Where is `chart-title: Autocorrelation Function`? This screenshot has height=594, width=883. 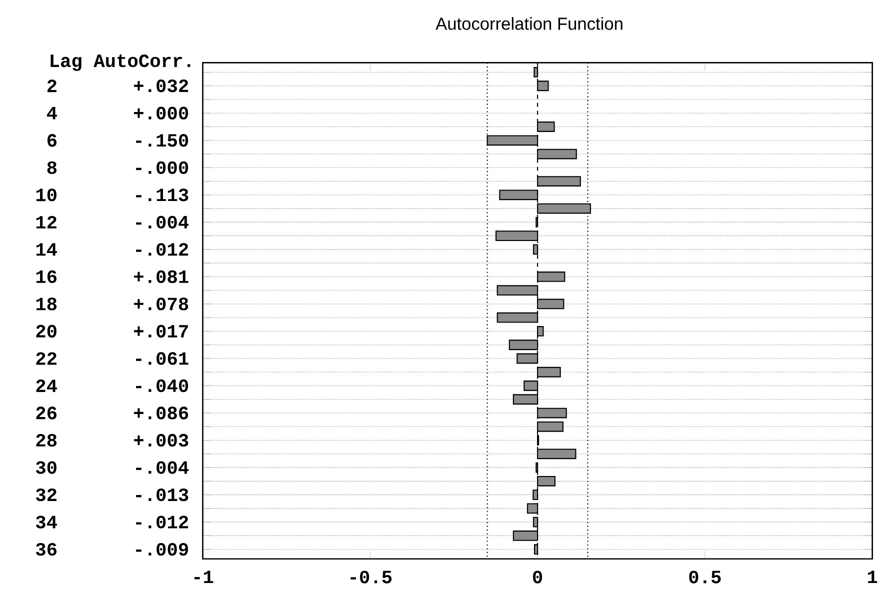
chart-title: Autocorrelation Function is located at coordinates (529, 23).